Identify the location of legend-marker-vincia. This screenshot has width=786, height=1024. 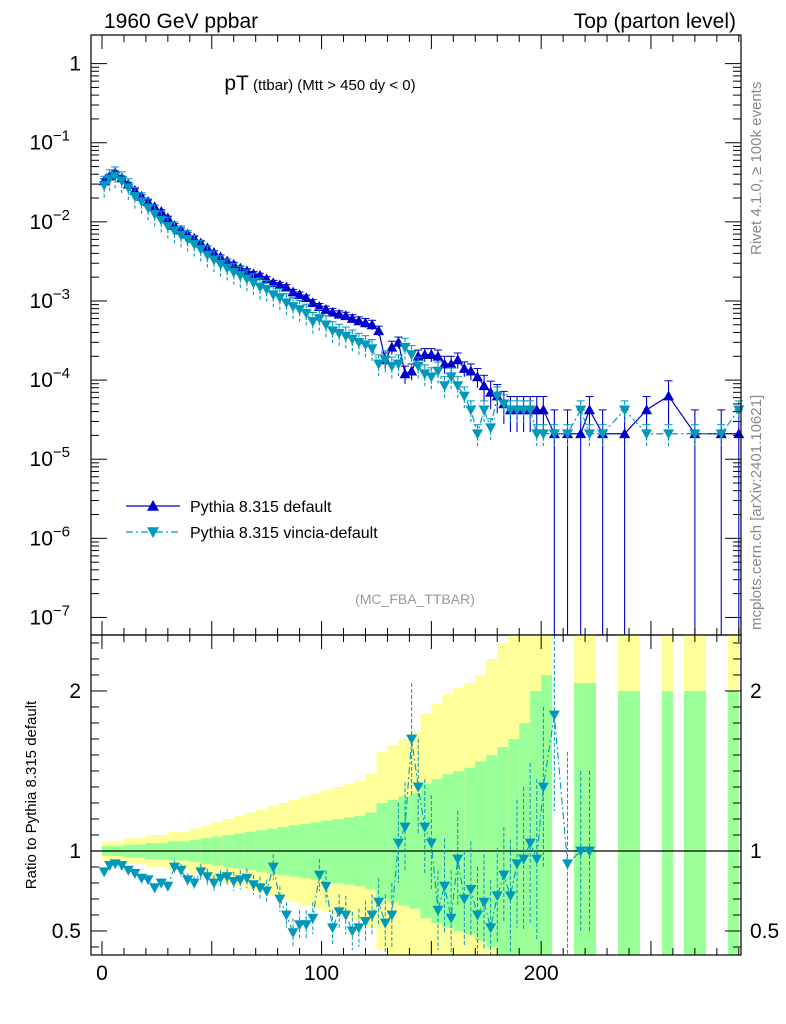
(153, 532).